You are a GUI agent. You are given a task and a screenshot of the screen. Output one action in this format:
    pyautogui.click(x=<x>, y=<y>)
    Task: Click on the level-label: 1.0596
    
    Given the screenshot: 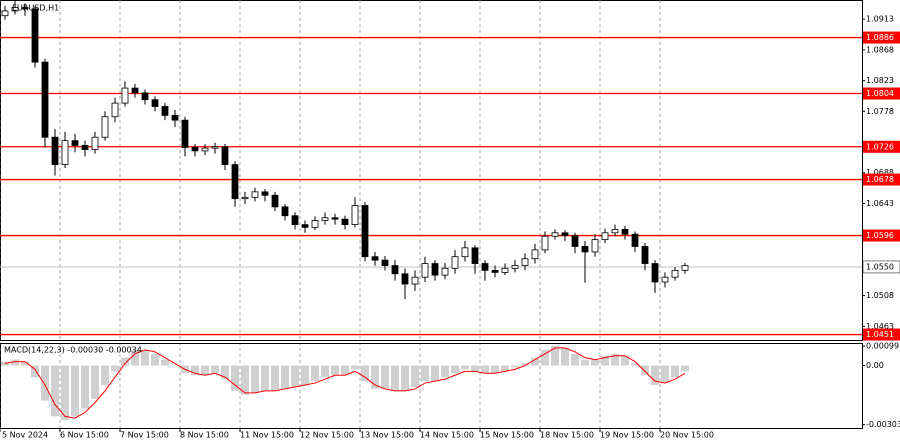 What is the action you would take?
    pyautogui.click(x=880, y=235)
    